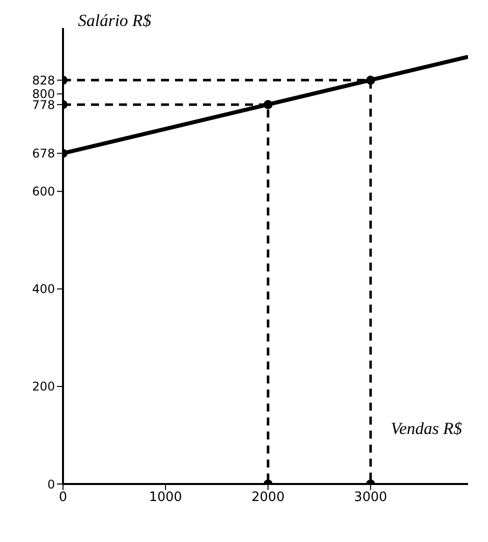 The width and height of the screenshot is (488, 542). Describe the element at coordinates (165, 498) in the screenshot. I see `x-tick-label: 1000` at that location.